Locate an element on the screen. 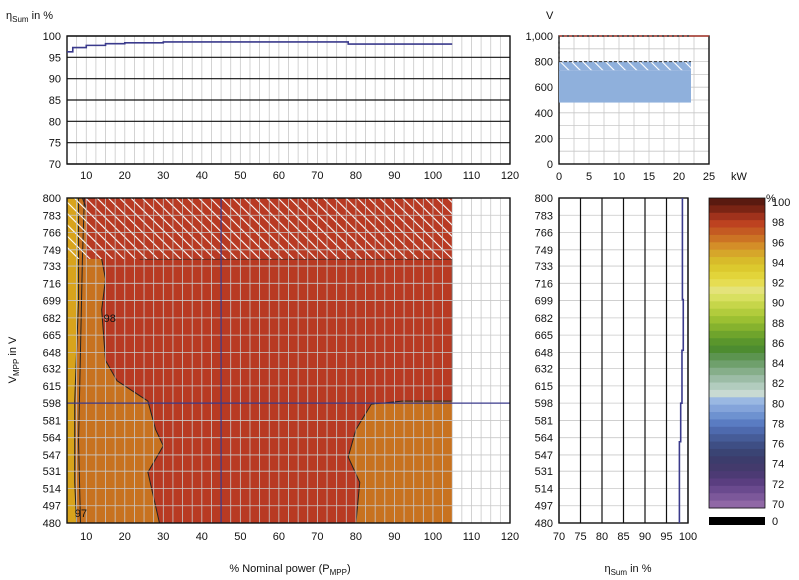 This screenshot has height=580, width=799. legend-label: 70 is located at coordinates (778, 505).